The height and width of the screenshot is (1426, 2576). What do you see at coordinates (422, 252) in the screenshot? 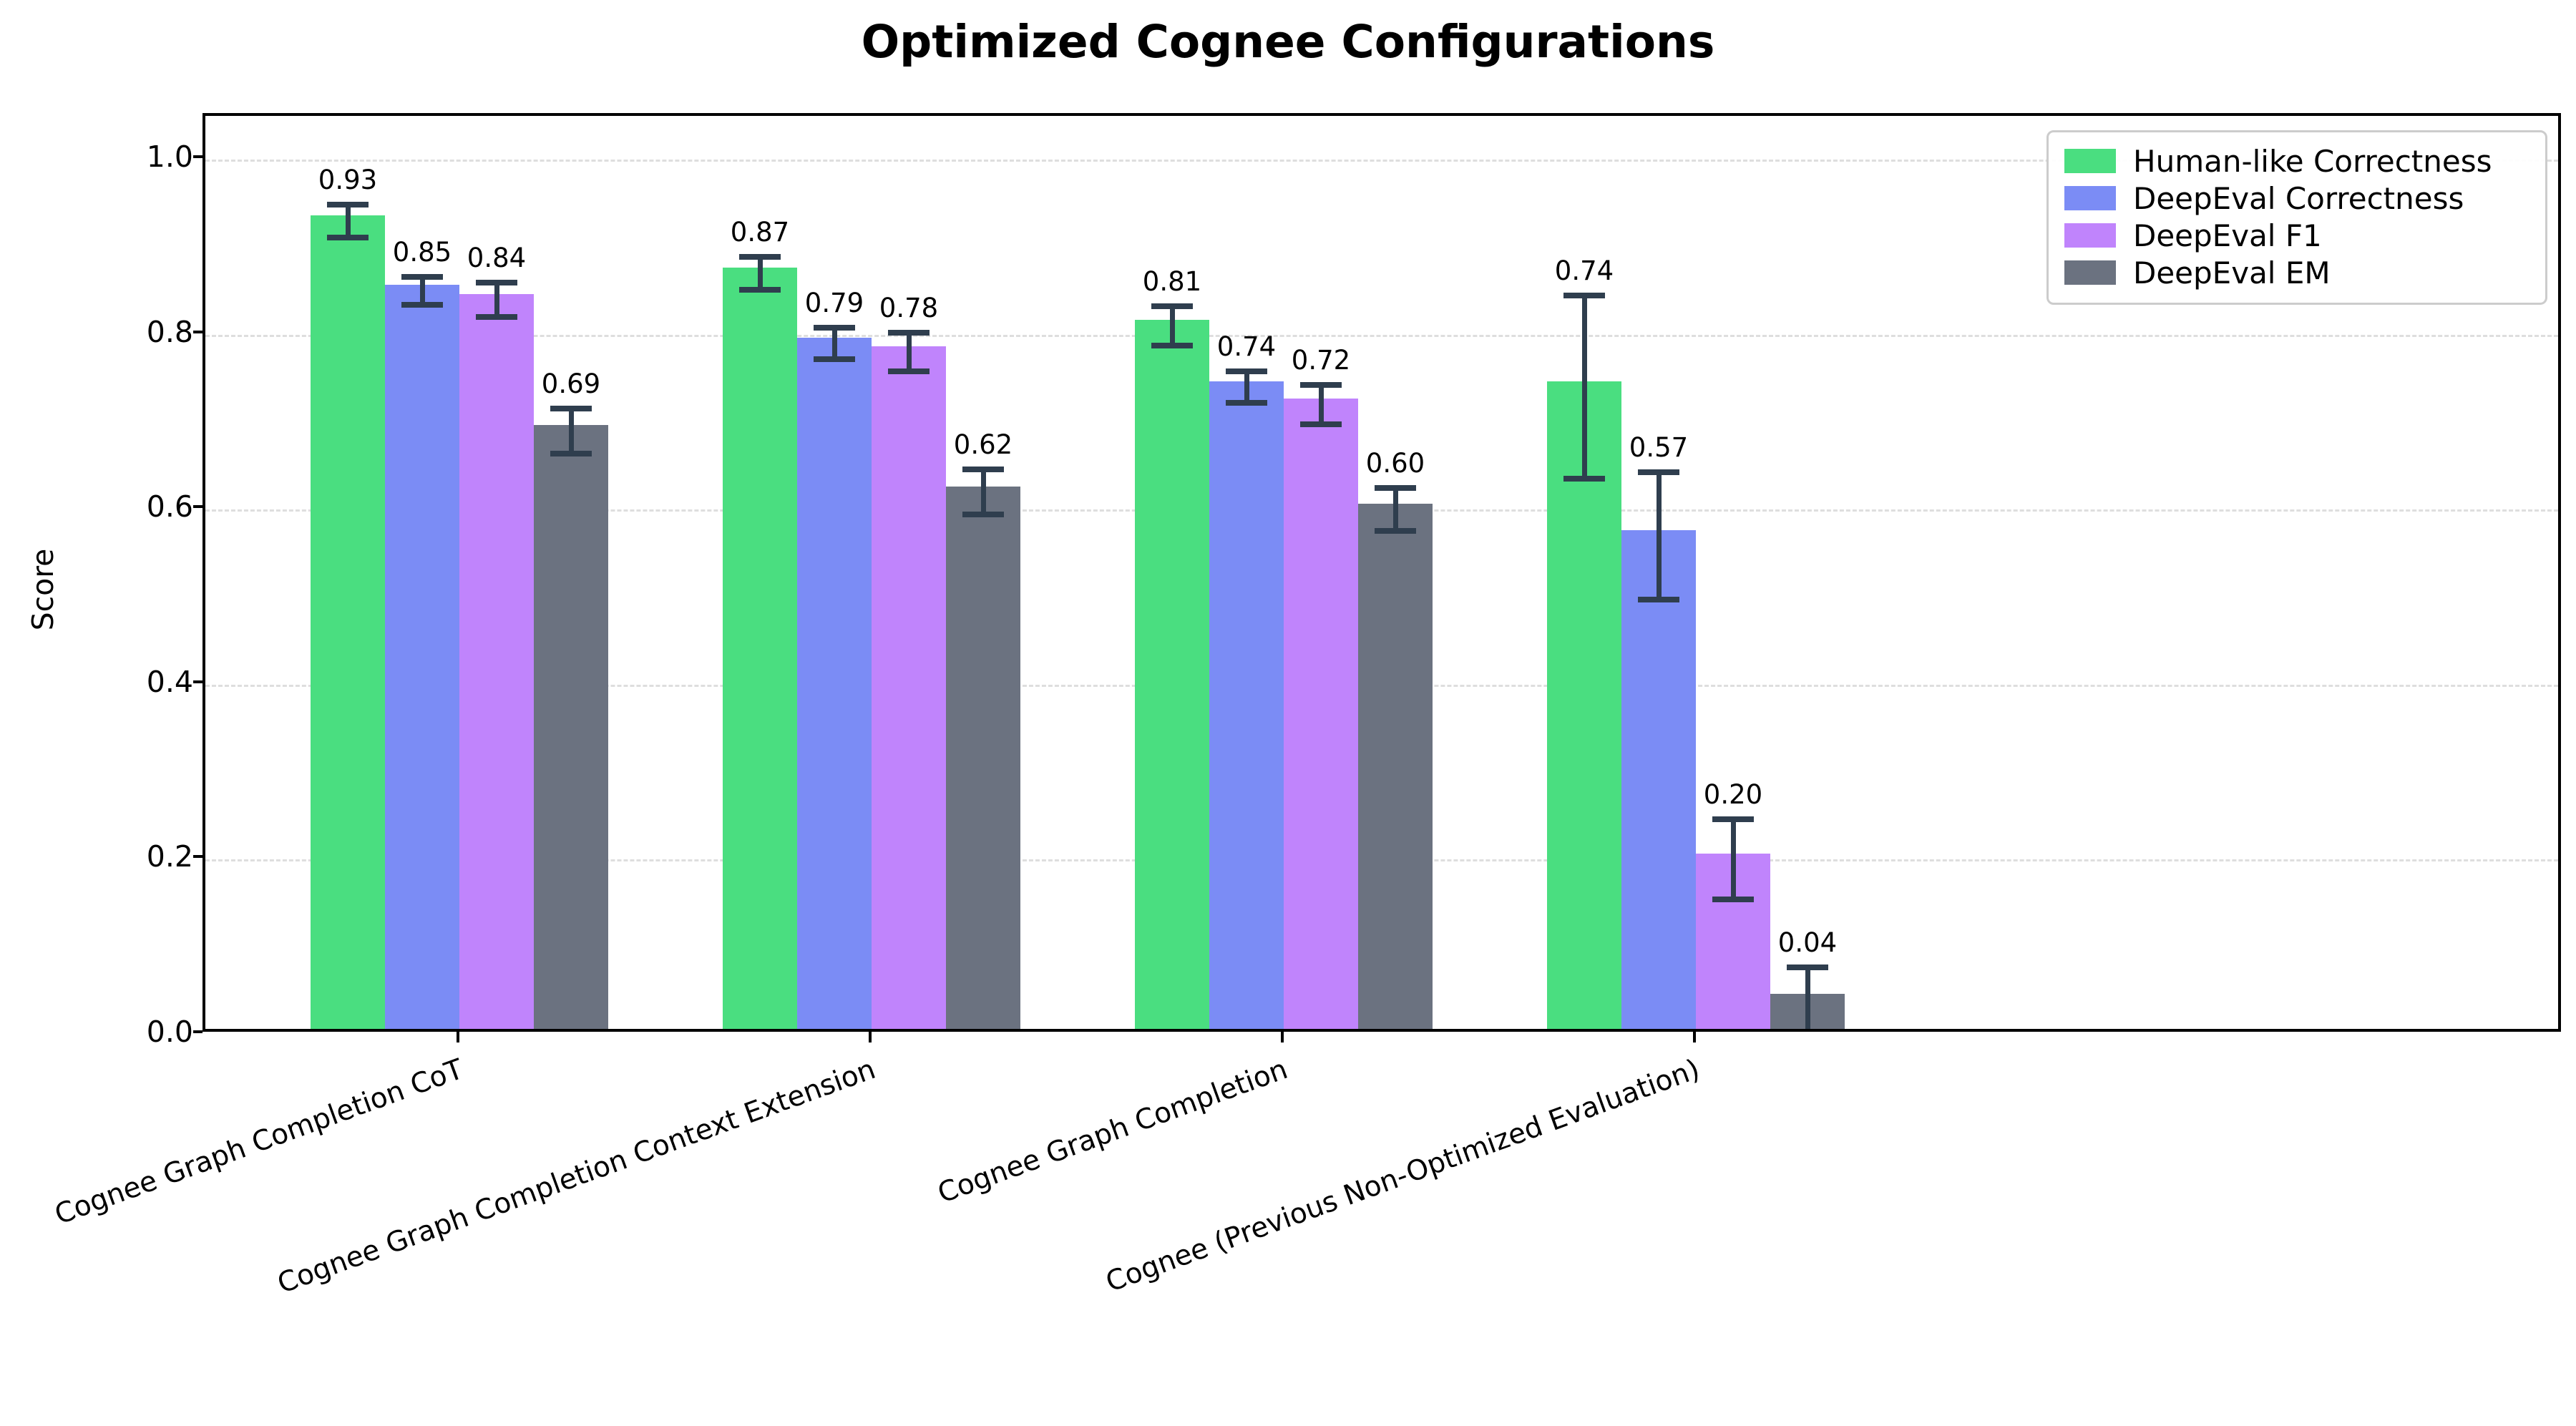
I see `bar-value-label-1-2: 0.85` at bounding box center [422, 252].